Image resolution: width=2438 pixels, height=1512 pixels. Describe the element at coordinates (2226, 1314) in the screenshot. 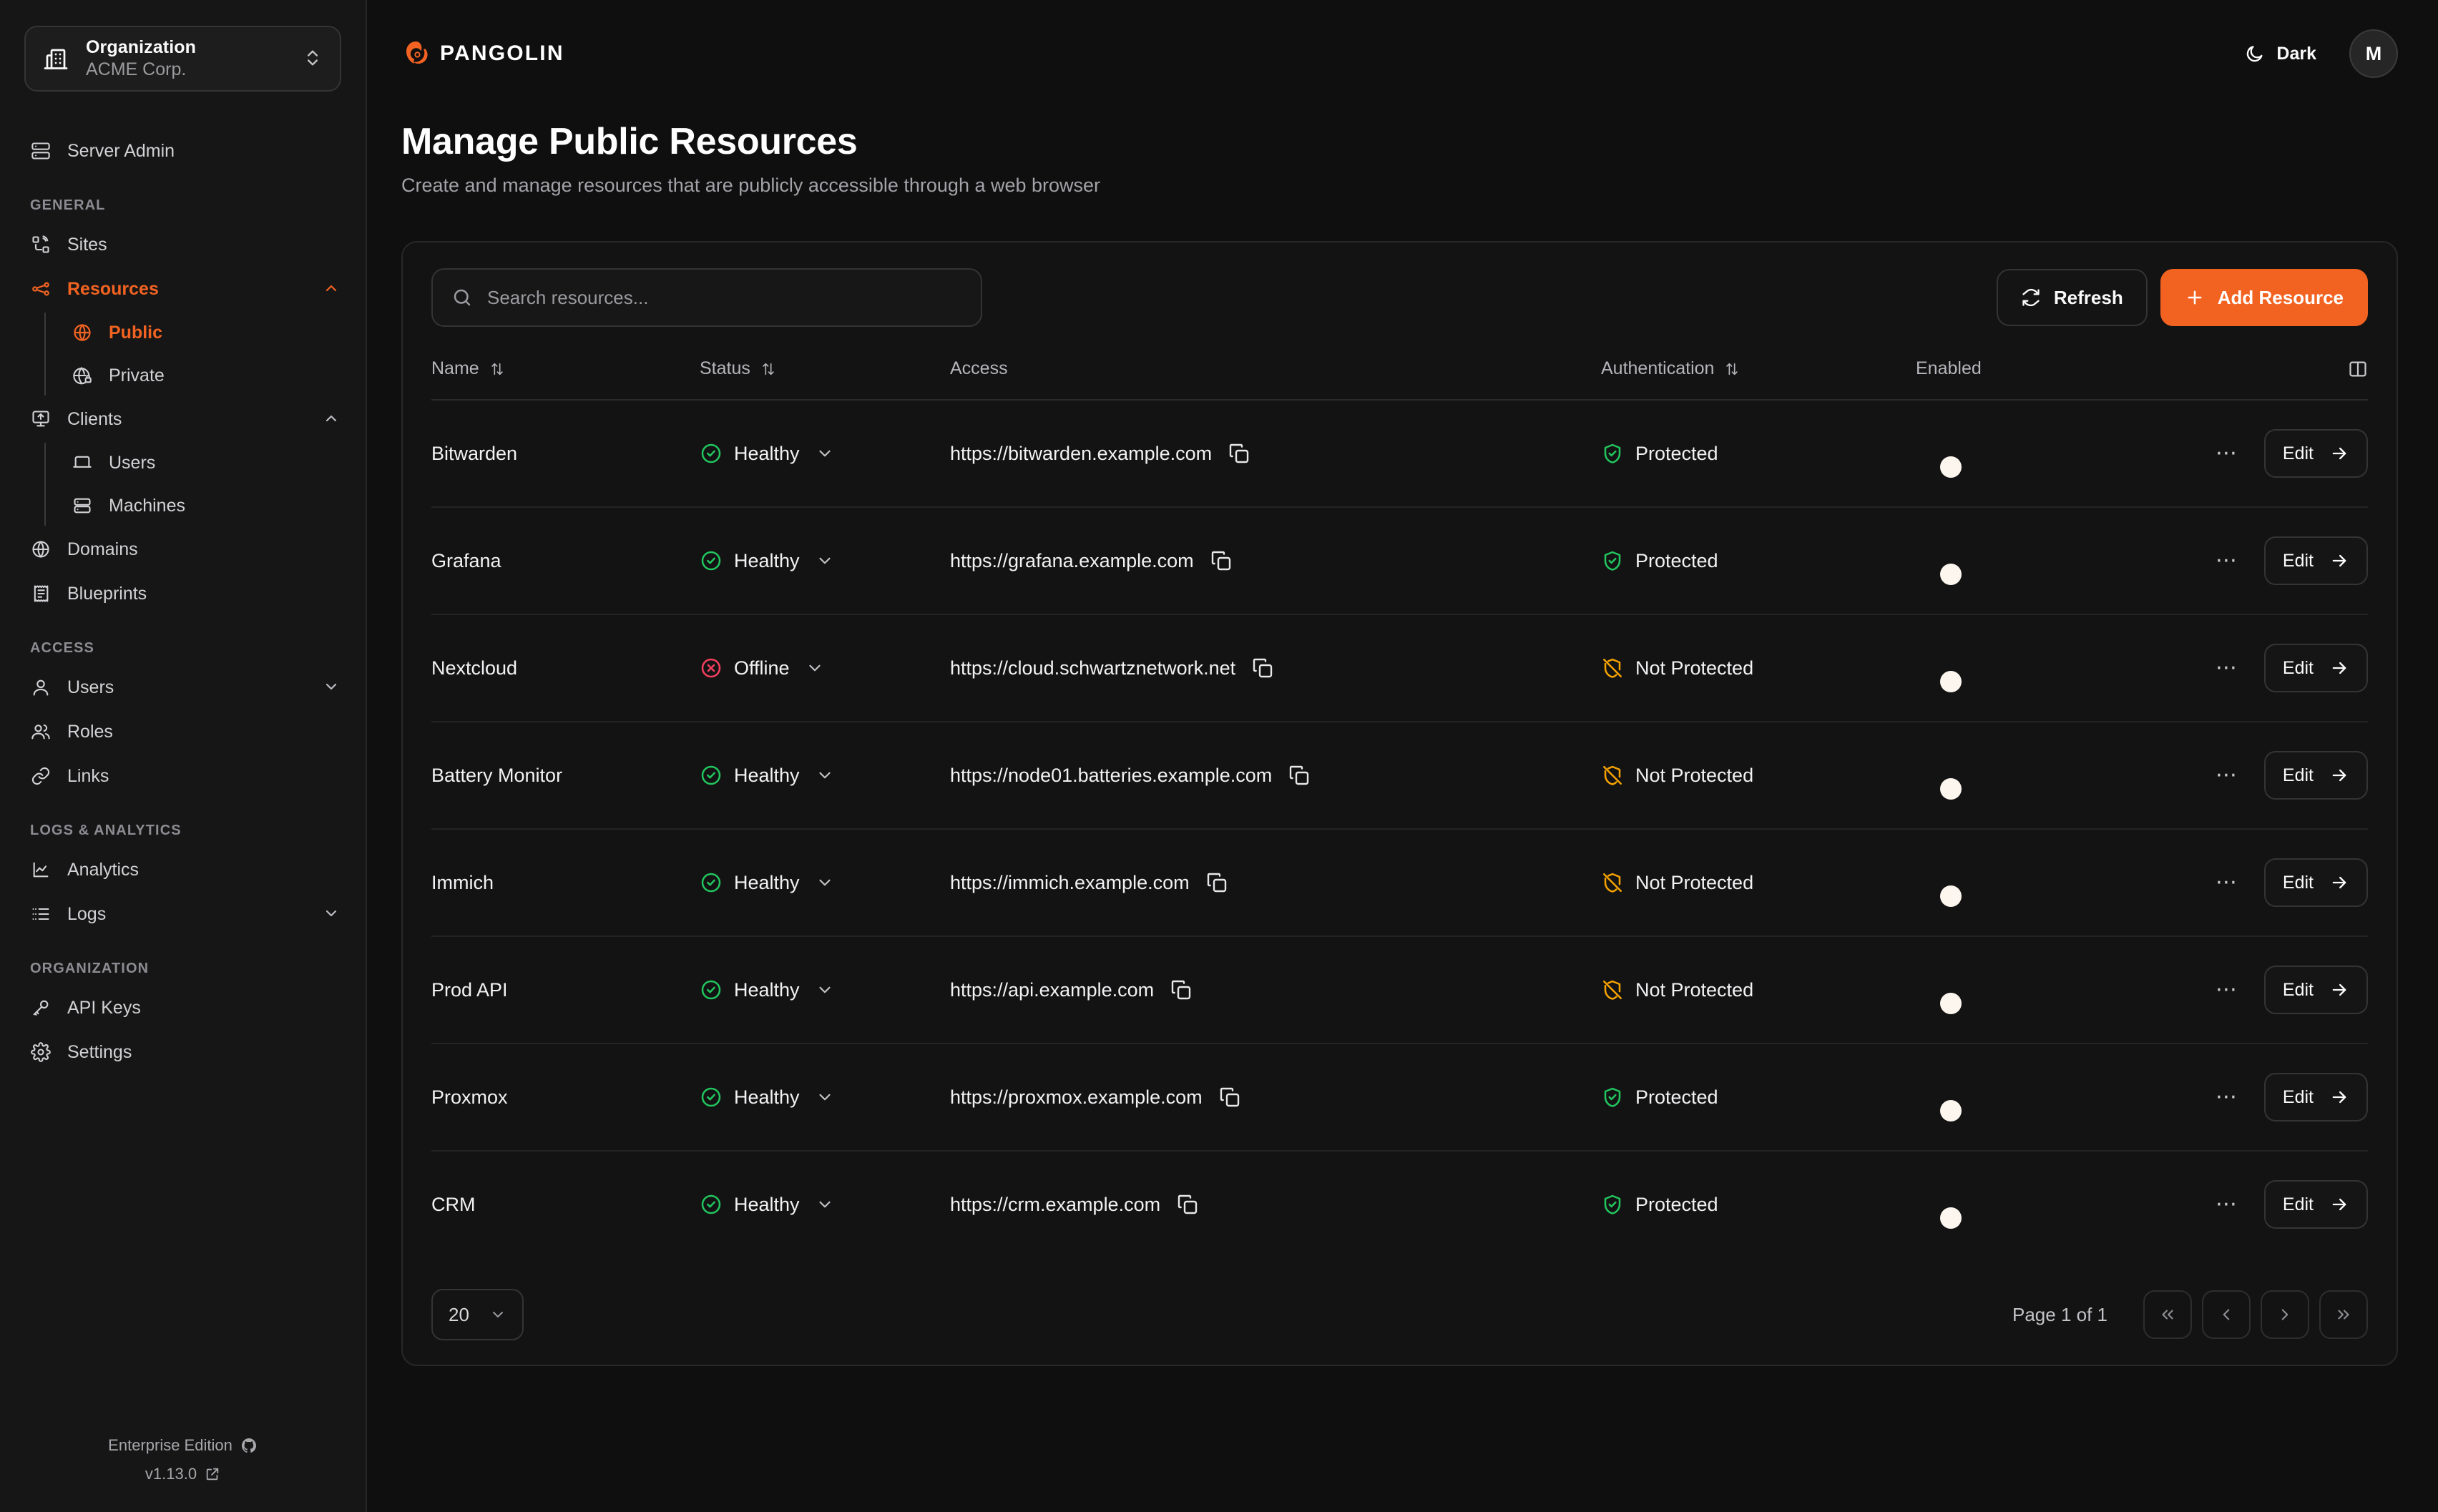

I see `prev-page-button` at that location.